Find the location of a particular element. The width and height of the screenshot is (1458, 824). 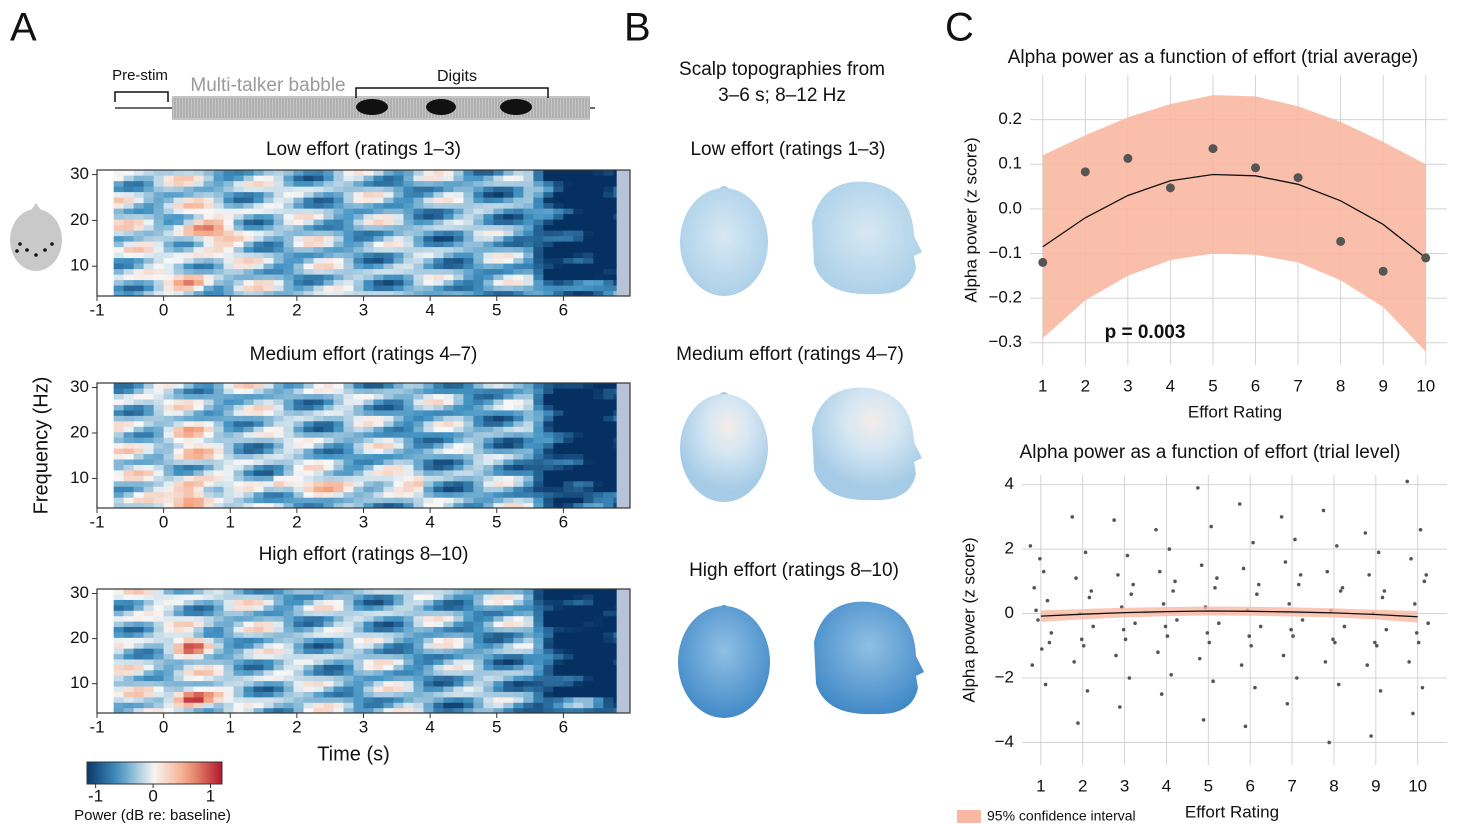

heatmap-texture is located at coordinates (372, 651).